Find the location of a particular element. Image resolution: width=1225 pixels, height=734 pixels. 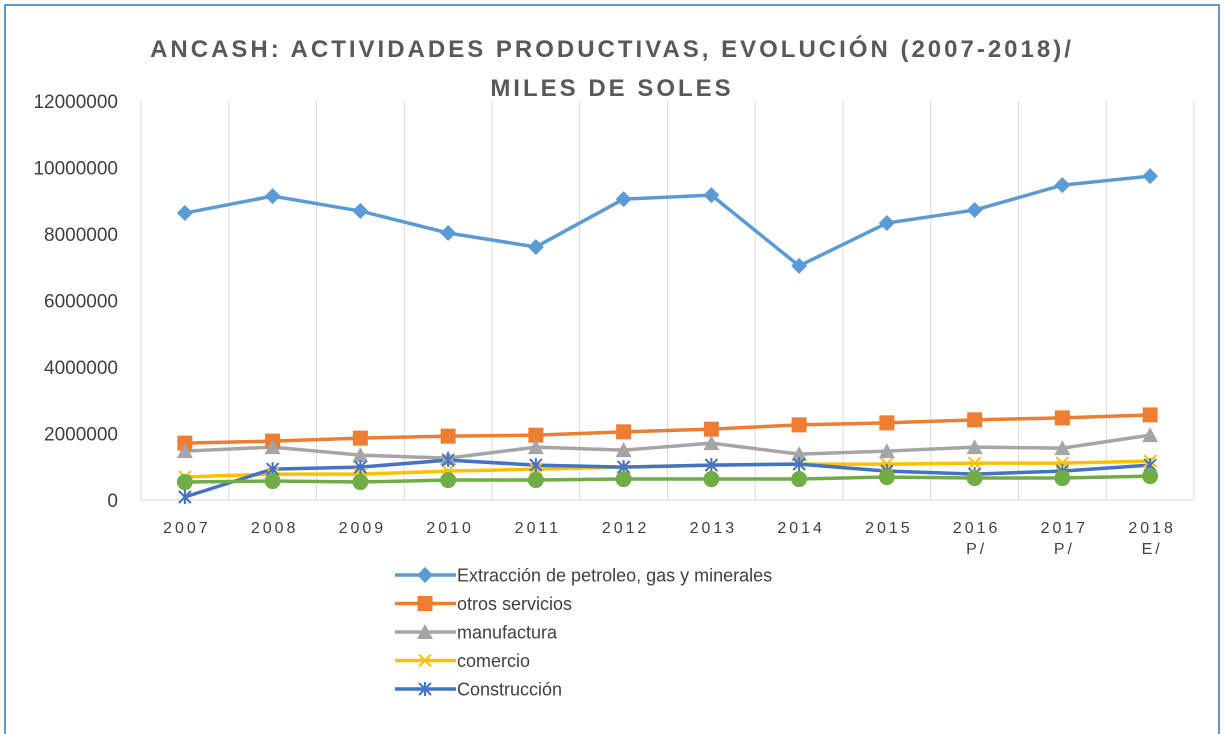

x-tick-label: 2012 is located at coordinates (625, 528).